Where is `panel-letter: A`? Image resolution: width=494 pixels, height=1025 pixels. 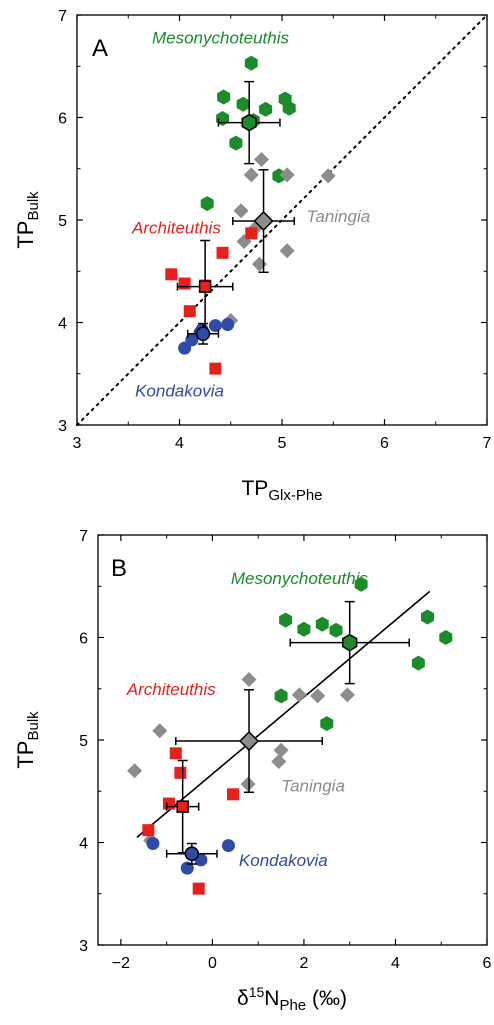
panel-letter: A is located at coordinates (100, 48).